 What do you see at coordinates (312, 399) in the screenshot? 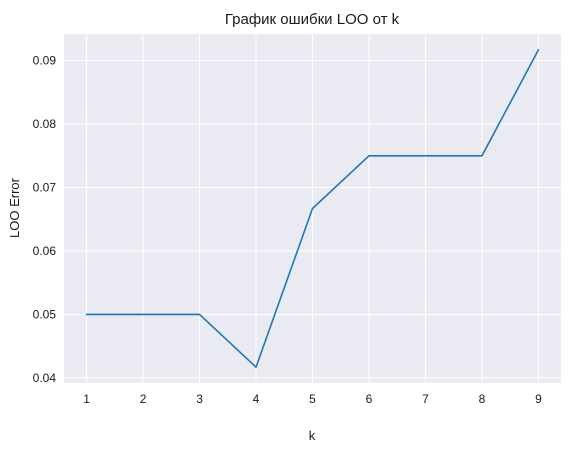
I see `x-tick-label: 5` at bounding box center [312, 399].